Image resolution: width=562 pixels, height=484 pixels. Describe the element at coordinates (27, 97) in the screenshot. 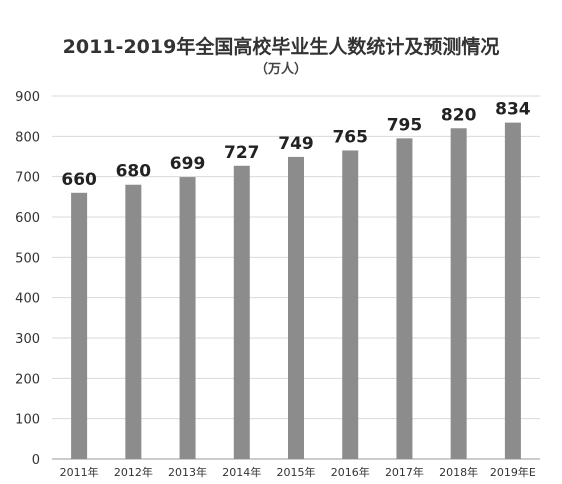

I see `y-tick-label: 900` at that location.